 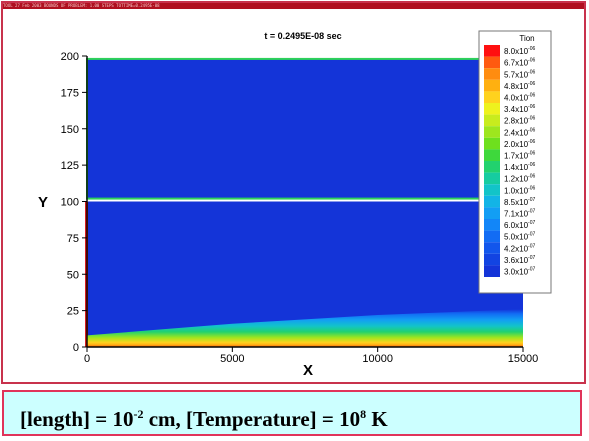 What do you see at coordinates (73, 312) in the screenshot?
I see `y-tick-label: 25` at bounding box center [73, 312].